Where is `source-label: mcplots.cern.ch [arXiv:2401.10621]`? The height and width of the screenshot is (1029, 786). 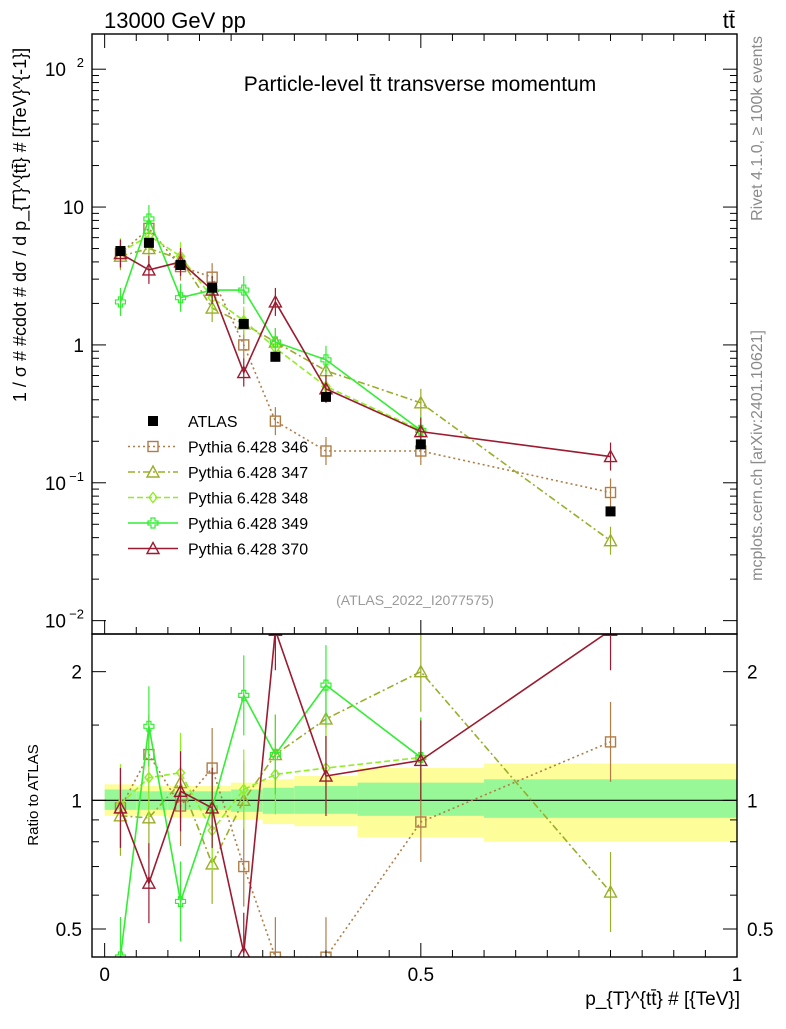
source-label: mcplots.cern.ch [arXiv:2401.10621] is located at coordinates (757, 455).